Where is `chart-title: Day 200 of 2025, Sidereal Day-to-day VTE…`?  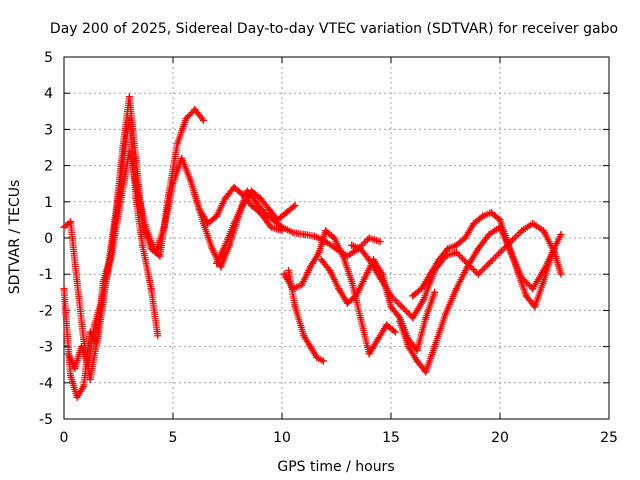
chart-title: Day 200 of 2025, Sidereal Day-to-day VTE… is located at coordinates (334, 29).